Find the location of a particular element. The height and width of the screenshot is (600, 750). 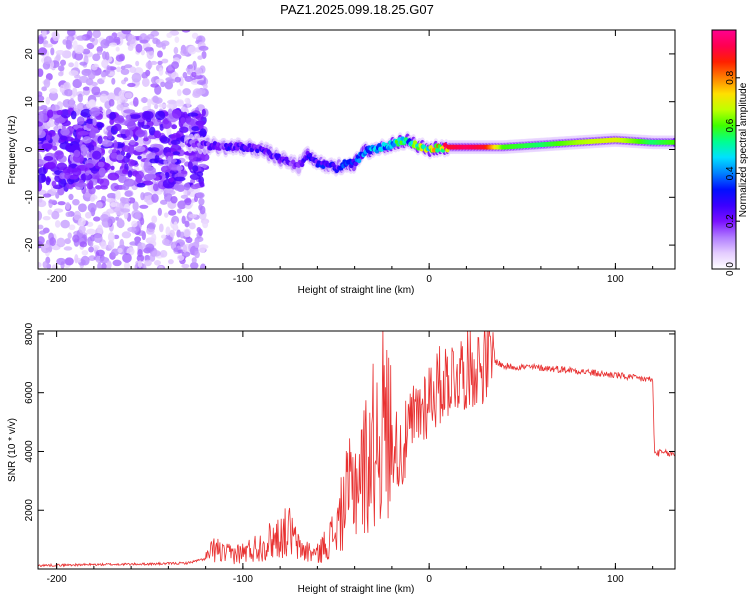

colorbar-ticks: 0.0 0.2 0.4 0.6 0.8 is located at coordinates (732, 173).